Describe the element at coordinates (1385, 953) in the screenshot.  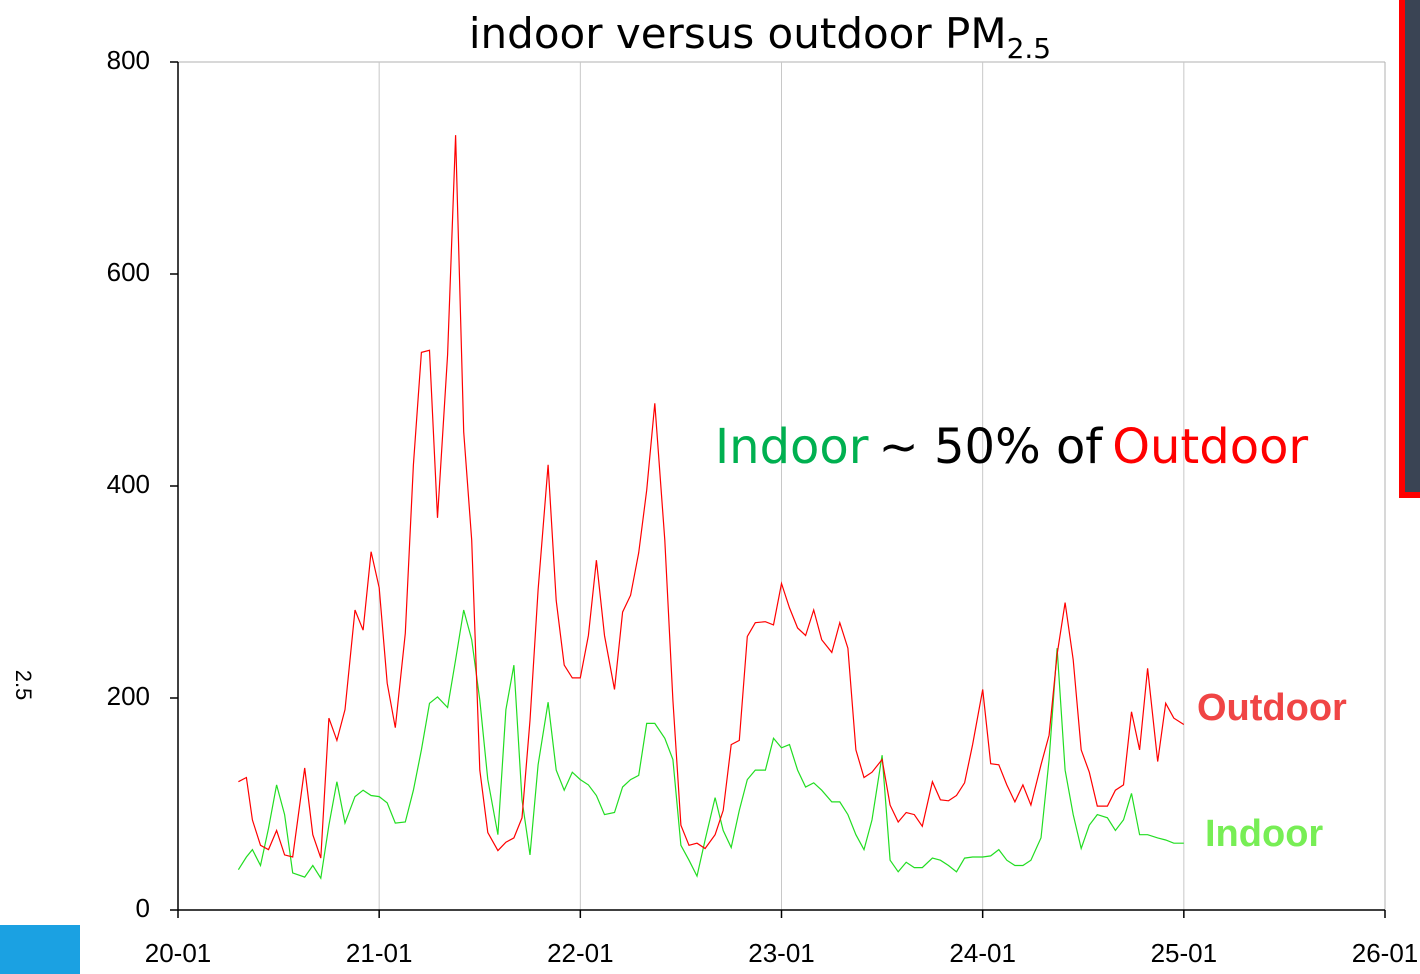
I see `x-tick-label: 26-01` at that location.